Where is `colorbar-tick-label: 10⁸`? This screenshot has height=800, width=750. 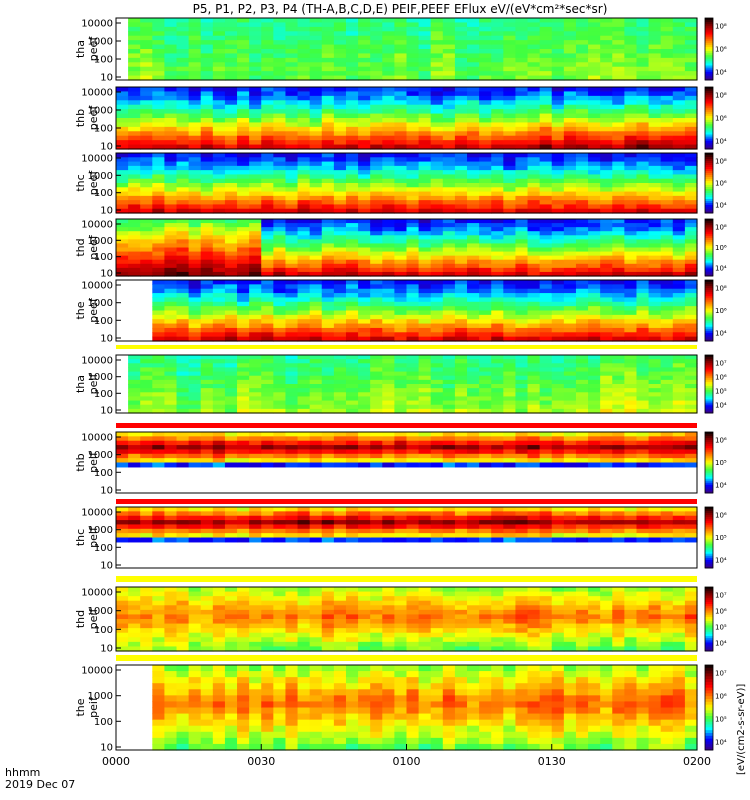 colorbar-tick-label: 10⁸ is located at coordinates (721, 96).